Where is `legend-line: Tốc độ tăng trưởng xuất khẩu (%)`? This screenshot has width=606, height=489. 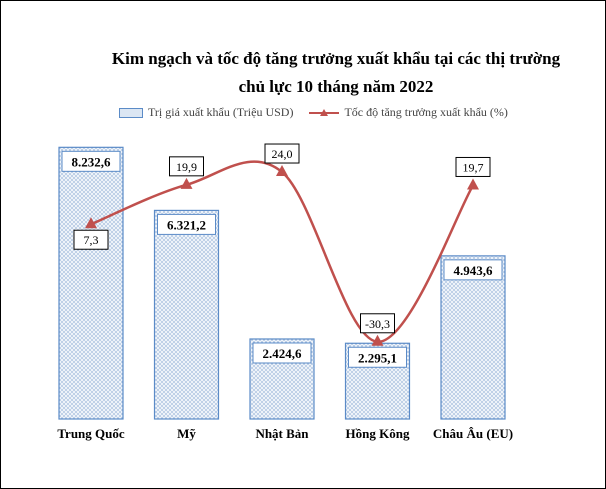 legend-line: Tốc độ tăng trưởng xuất khẩu (%) is located at coordinates (408, 112).